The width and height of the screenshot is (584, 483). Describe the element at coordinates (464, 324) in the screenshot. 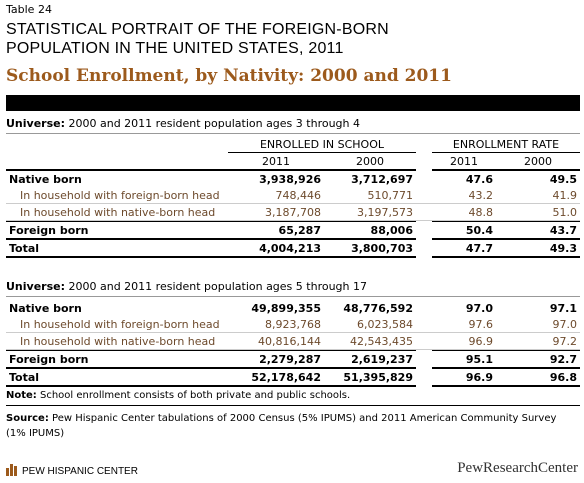

I see `cell: 97.6` at that location.